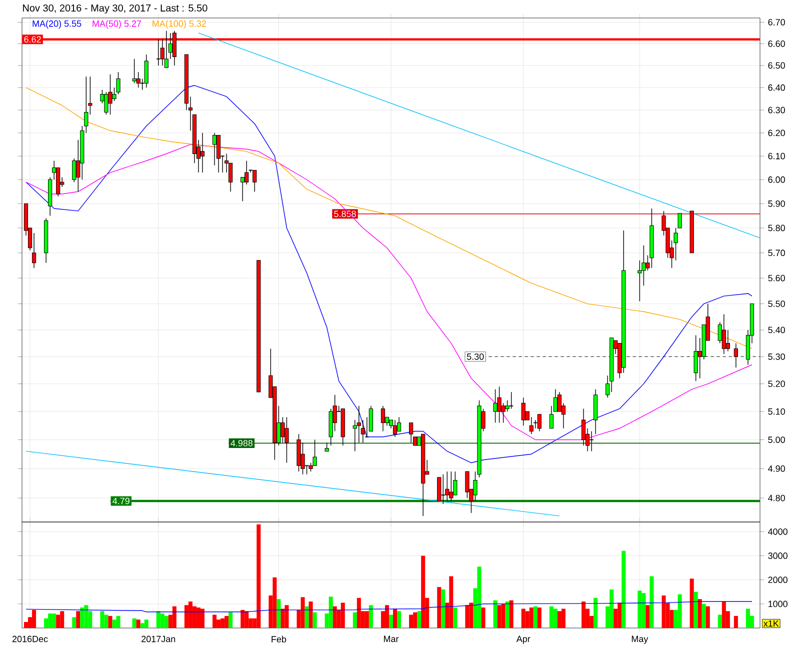 The width and height of the screenshot is (805, 650). Describe the element at coordinates (778, 555) in the screenshot. I see `y-tick-label: 3000` at that location.